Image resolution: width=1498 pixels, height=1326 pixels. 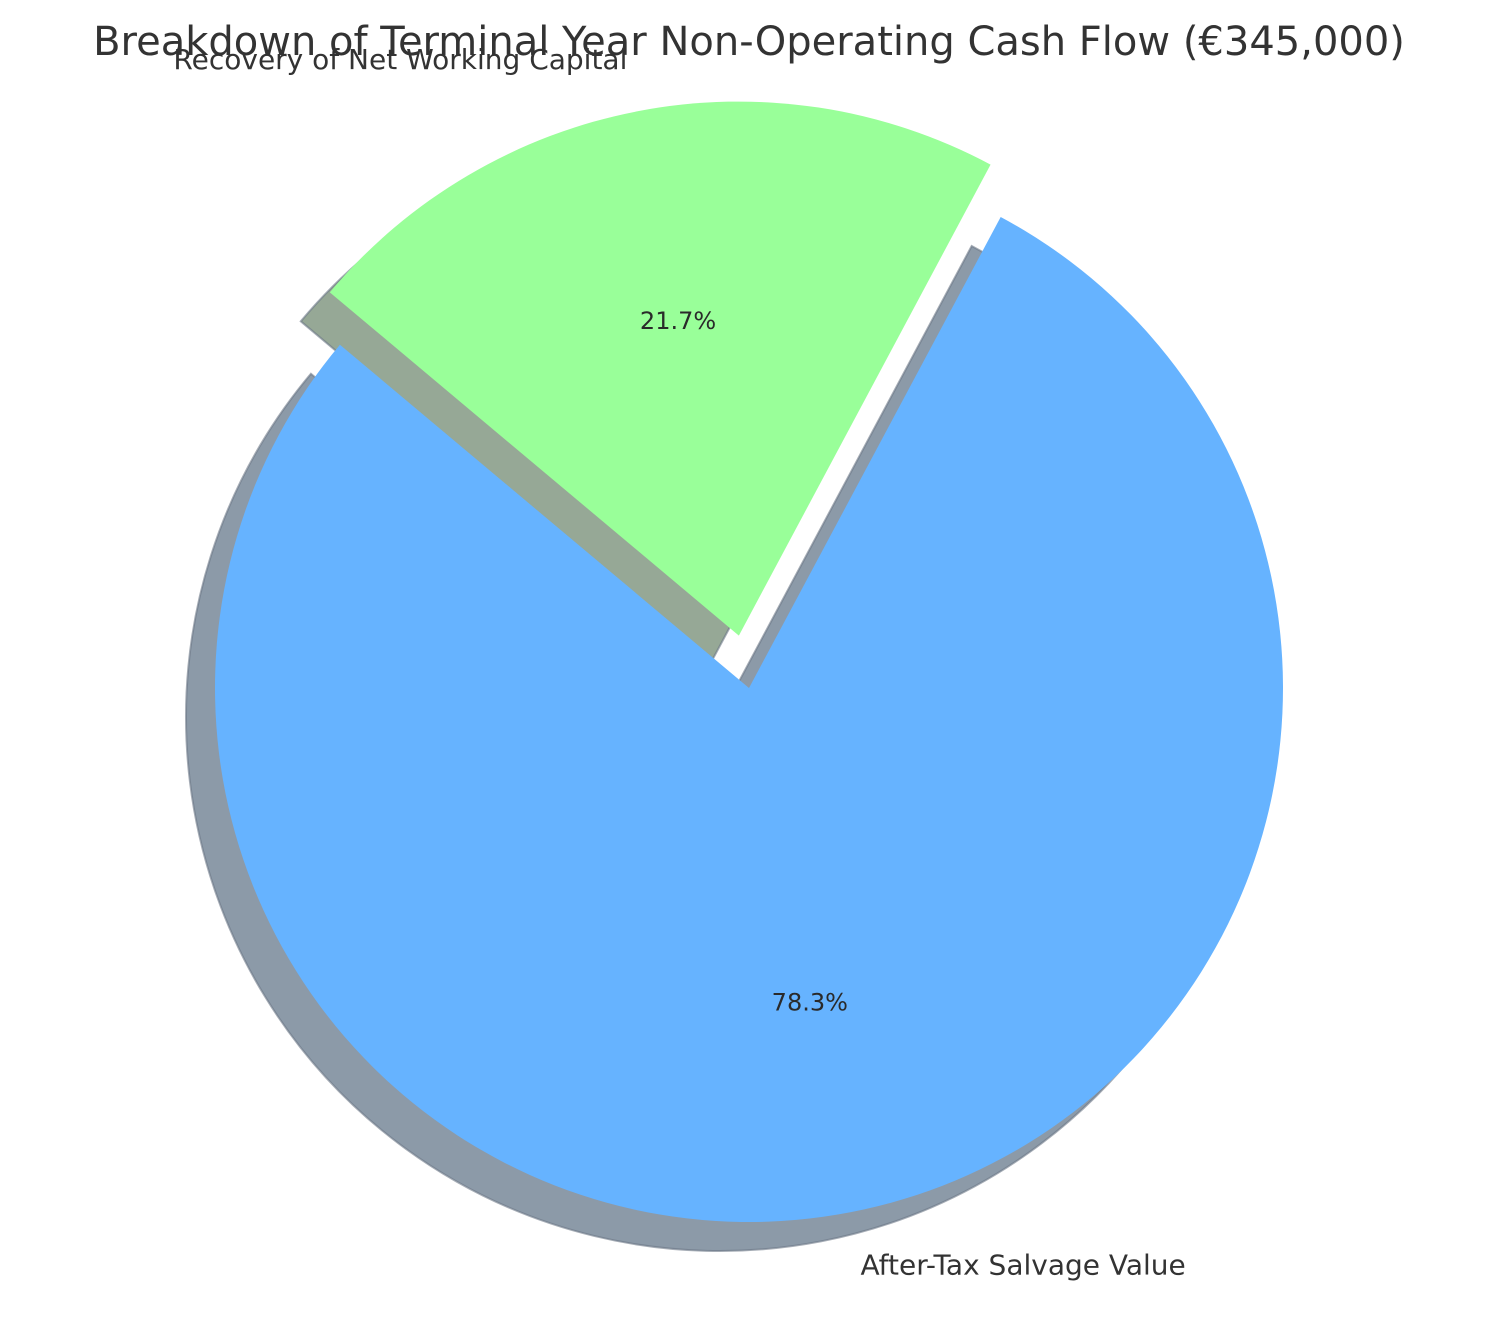 I want to click on pie-category-label-0: After-Tax Salvage Value, so click(x=1022, y=1265).